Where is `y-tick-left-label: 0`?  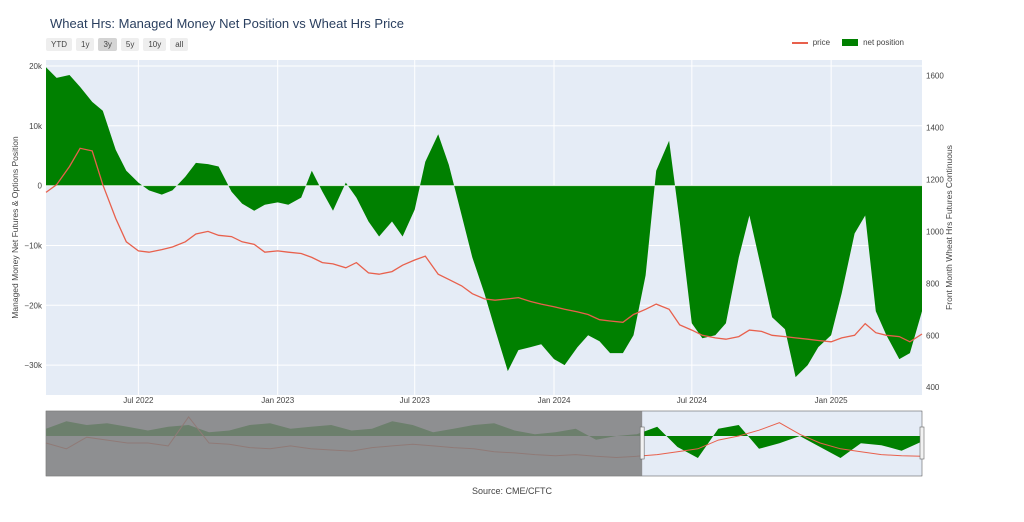
y-tick-left-label: 0 is located at coordinates (40, 186).